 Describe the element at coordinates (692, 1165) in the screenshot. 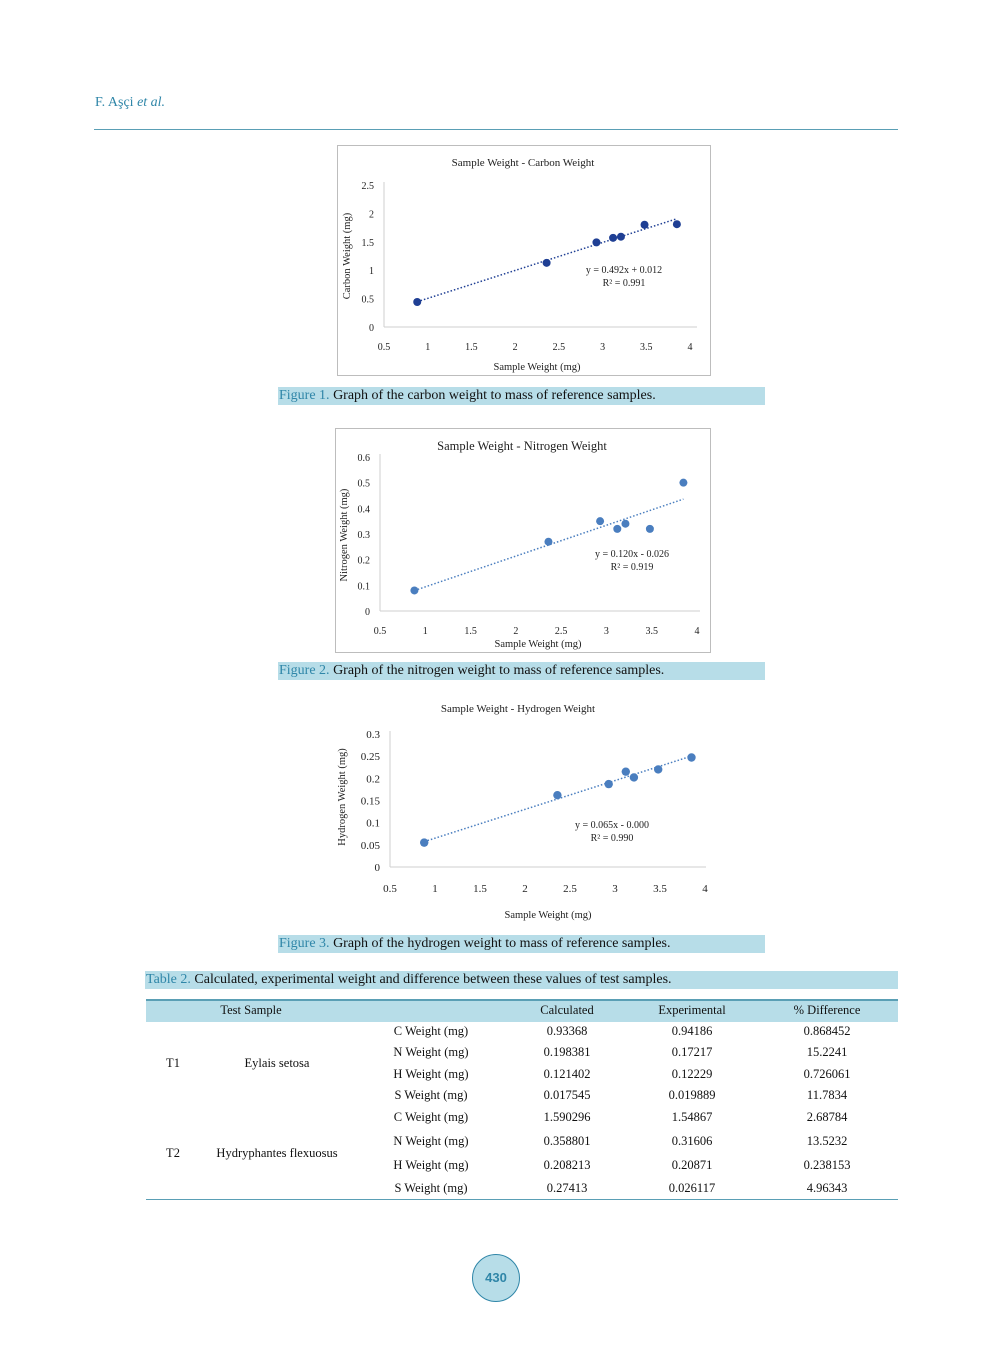

I see `experimental-cell: 0.20871` at that location.